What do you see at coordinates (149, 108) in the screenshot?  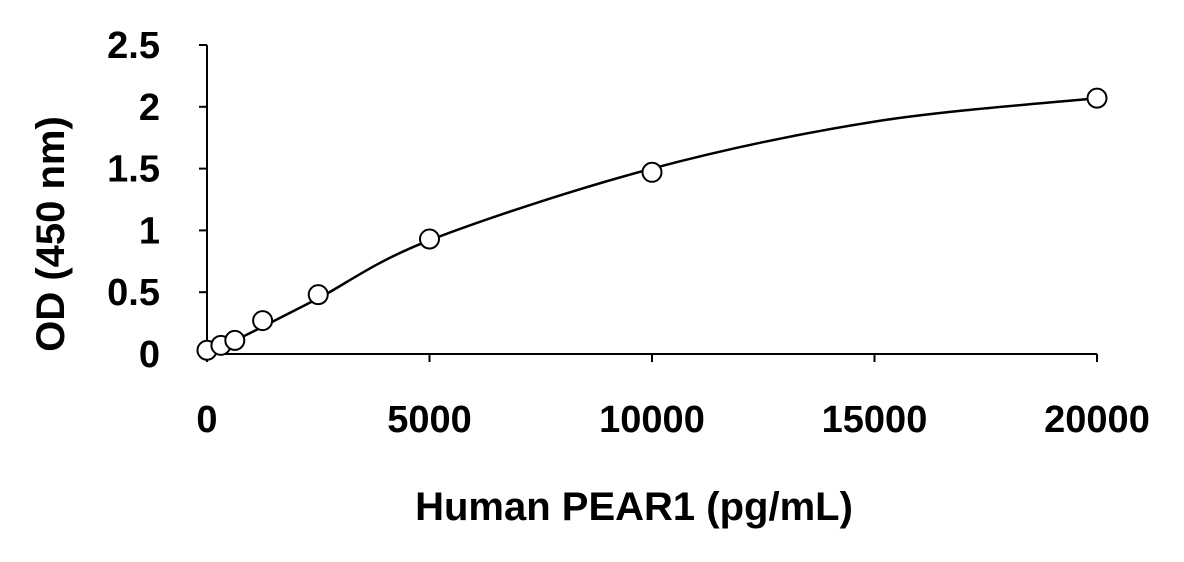 I see `y-tick-label: 2` at bounding box center [149, 108].